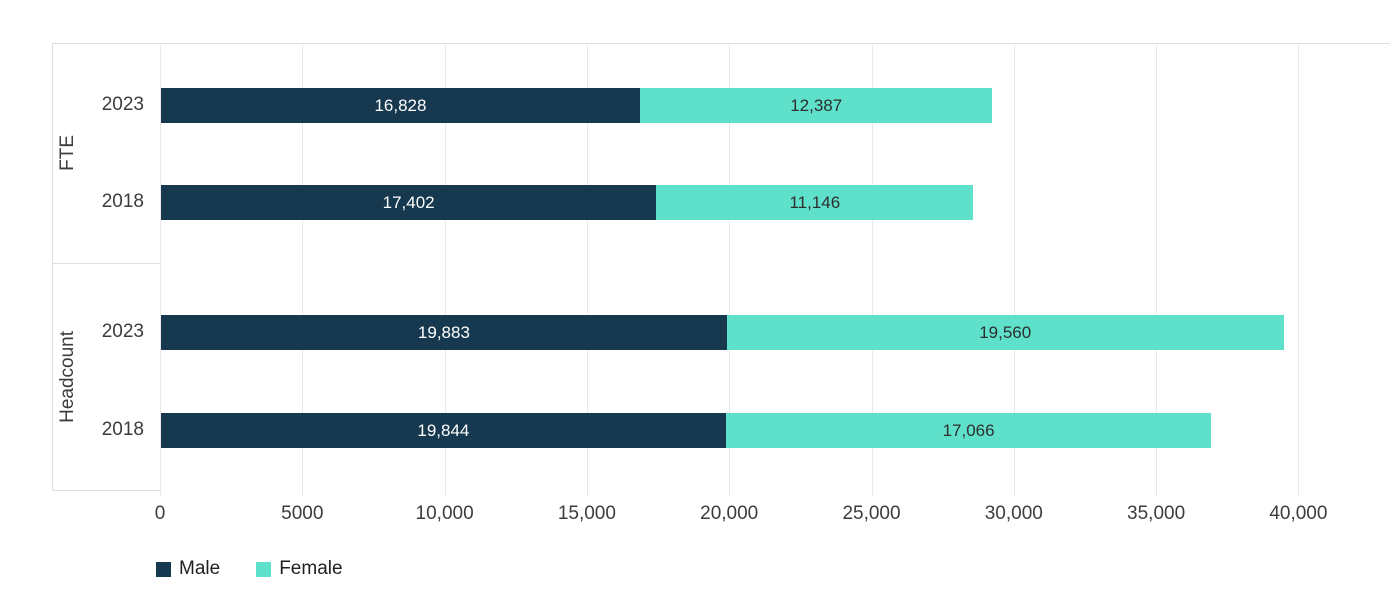 This screenshot has width=1400, height=607. I want to click on x-tick-label-20000: 20,000, so click(729, 513).